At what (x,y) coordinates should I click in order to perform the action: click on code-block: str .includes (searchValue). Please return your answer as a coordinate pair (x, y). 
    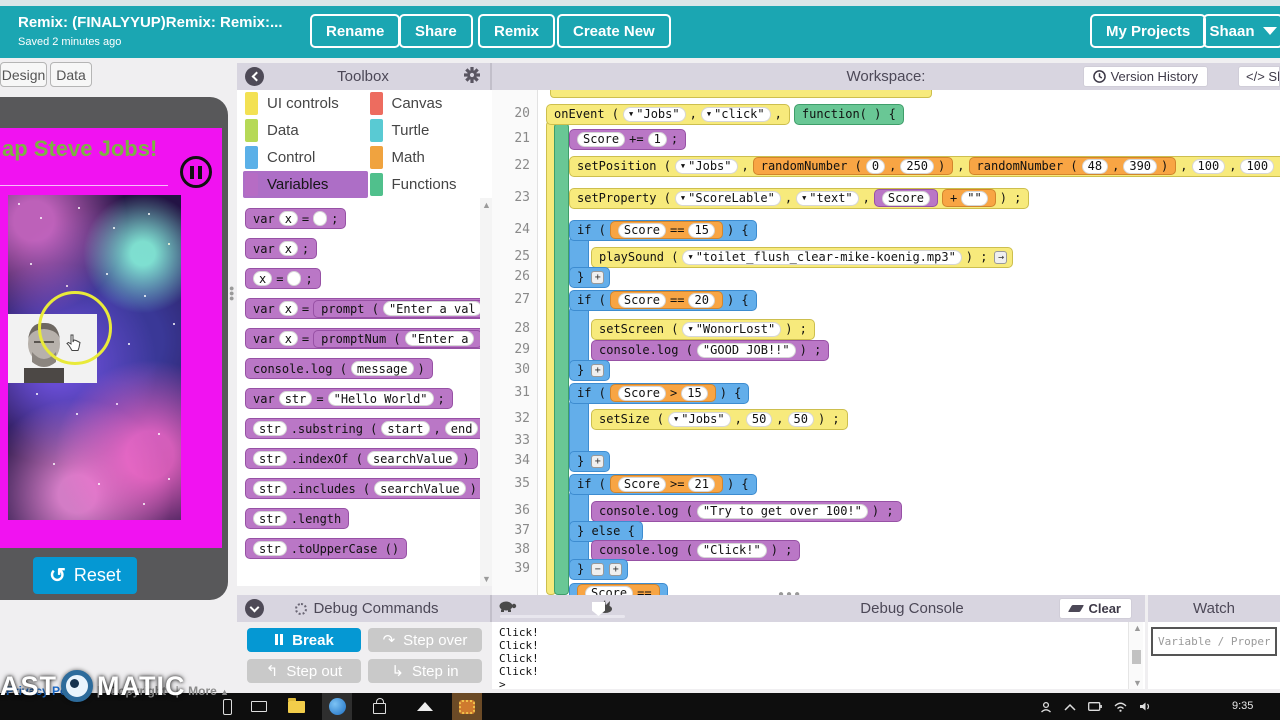
    Looking at the image, I should click on (362, 488).